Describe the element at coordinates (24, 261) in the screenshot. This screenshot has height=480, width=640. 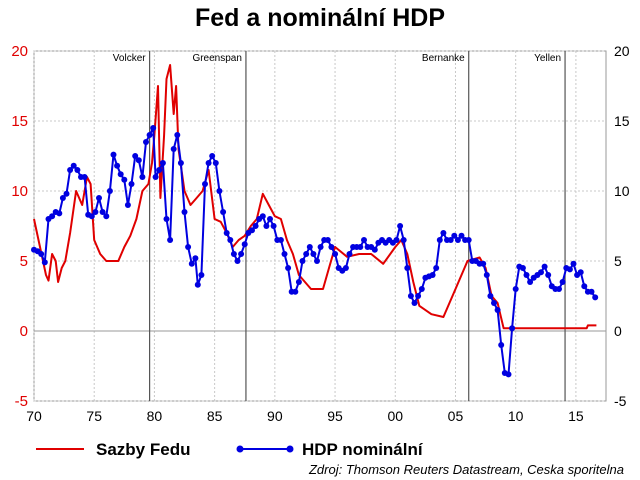
I see `y-tick-label-left: 5` at that location.